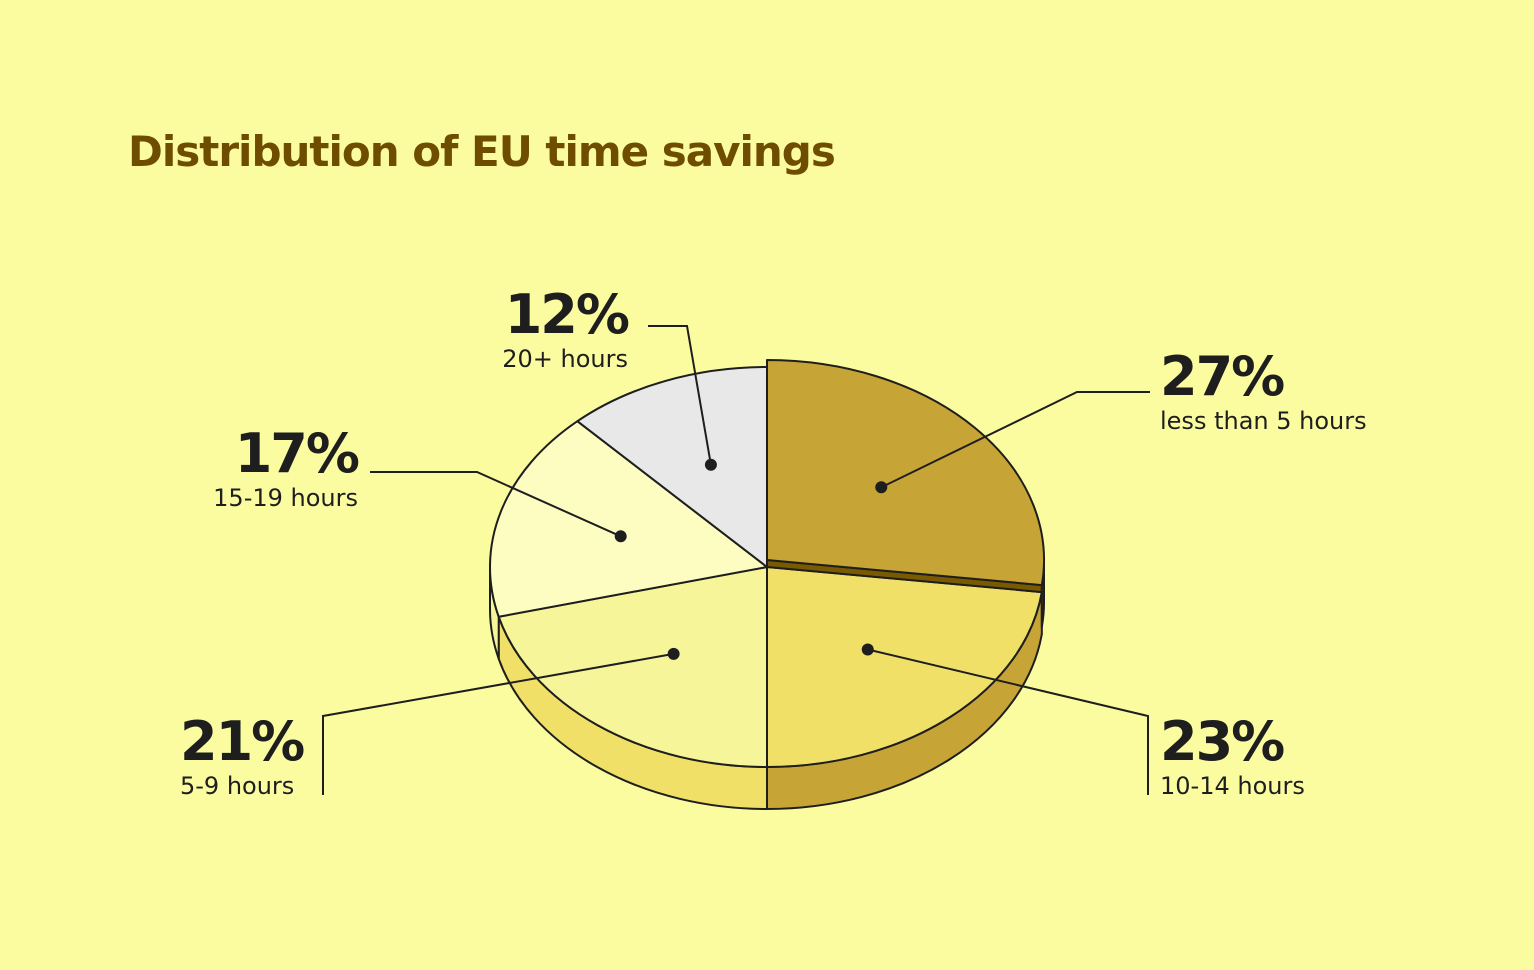 This screenshot has width=1534, height=970. What do you see at coordinates (1232, 786) in the screenshot?
I see `category-label: 10-14 hours` at bounding box center [1232, 786].